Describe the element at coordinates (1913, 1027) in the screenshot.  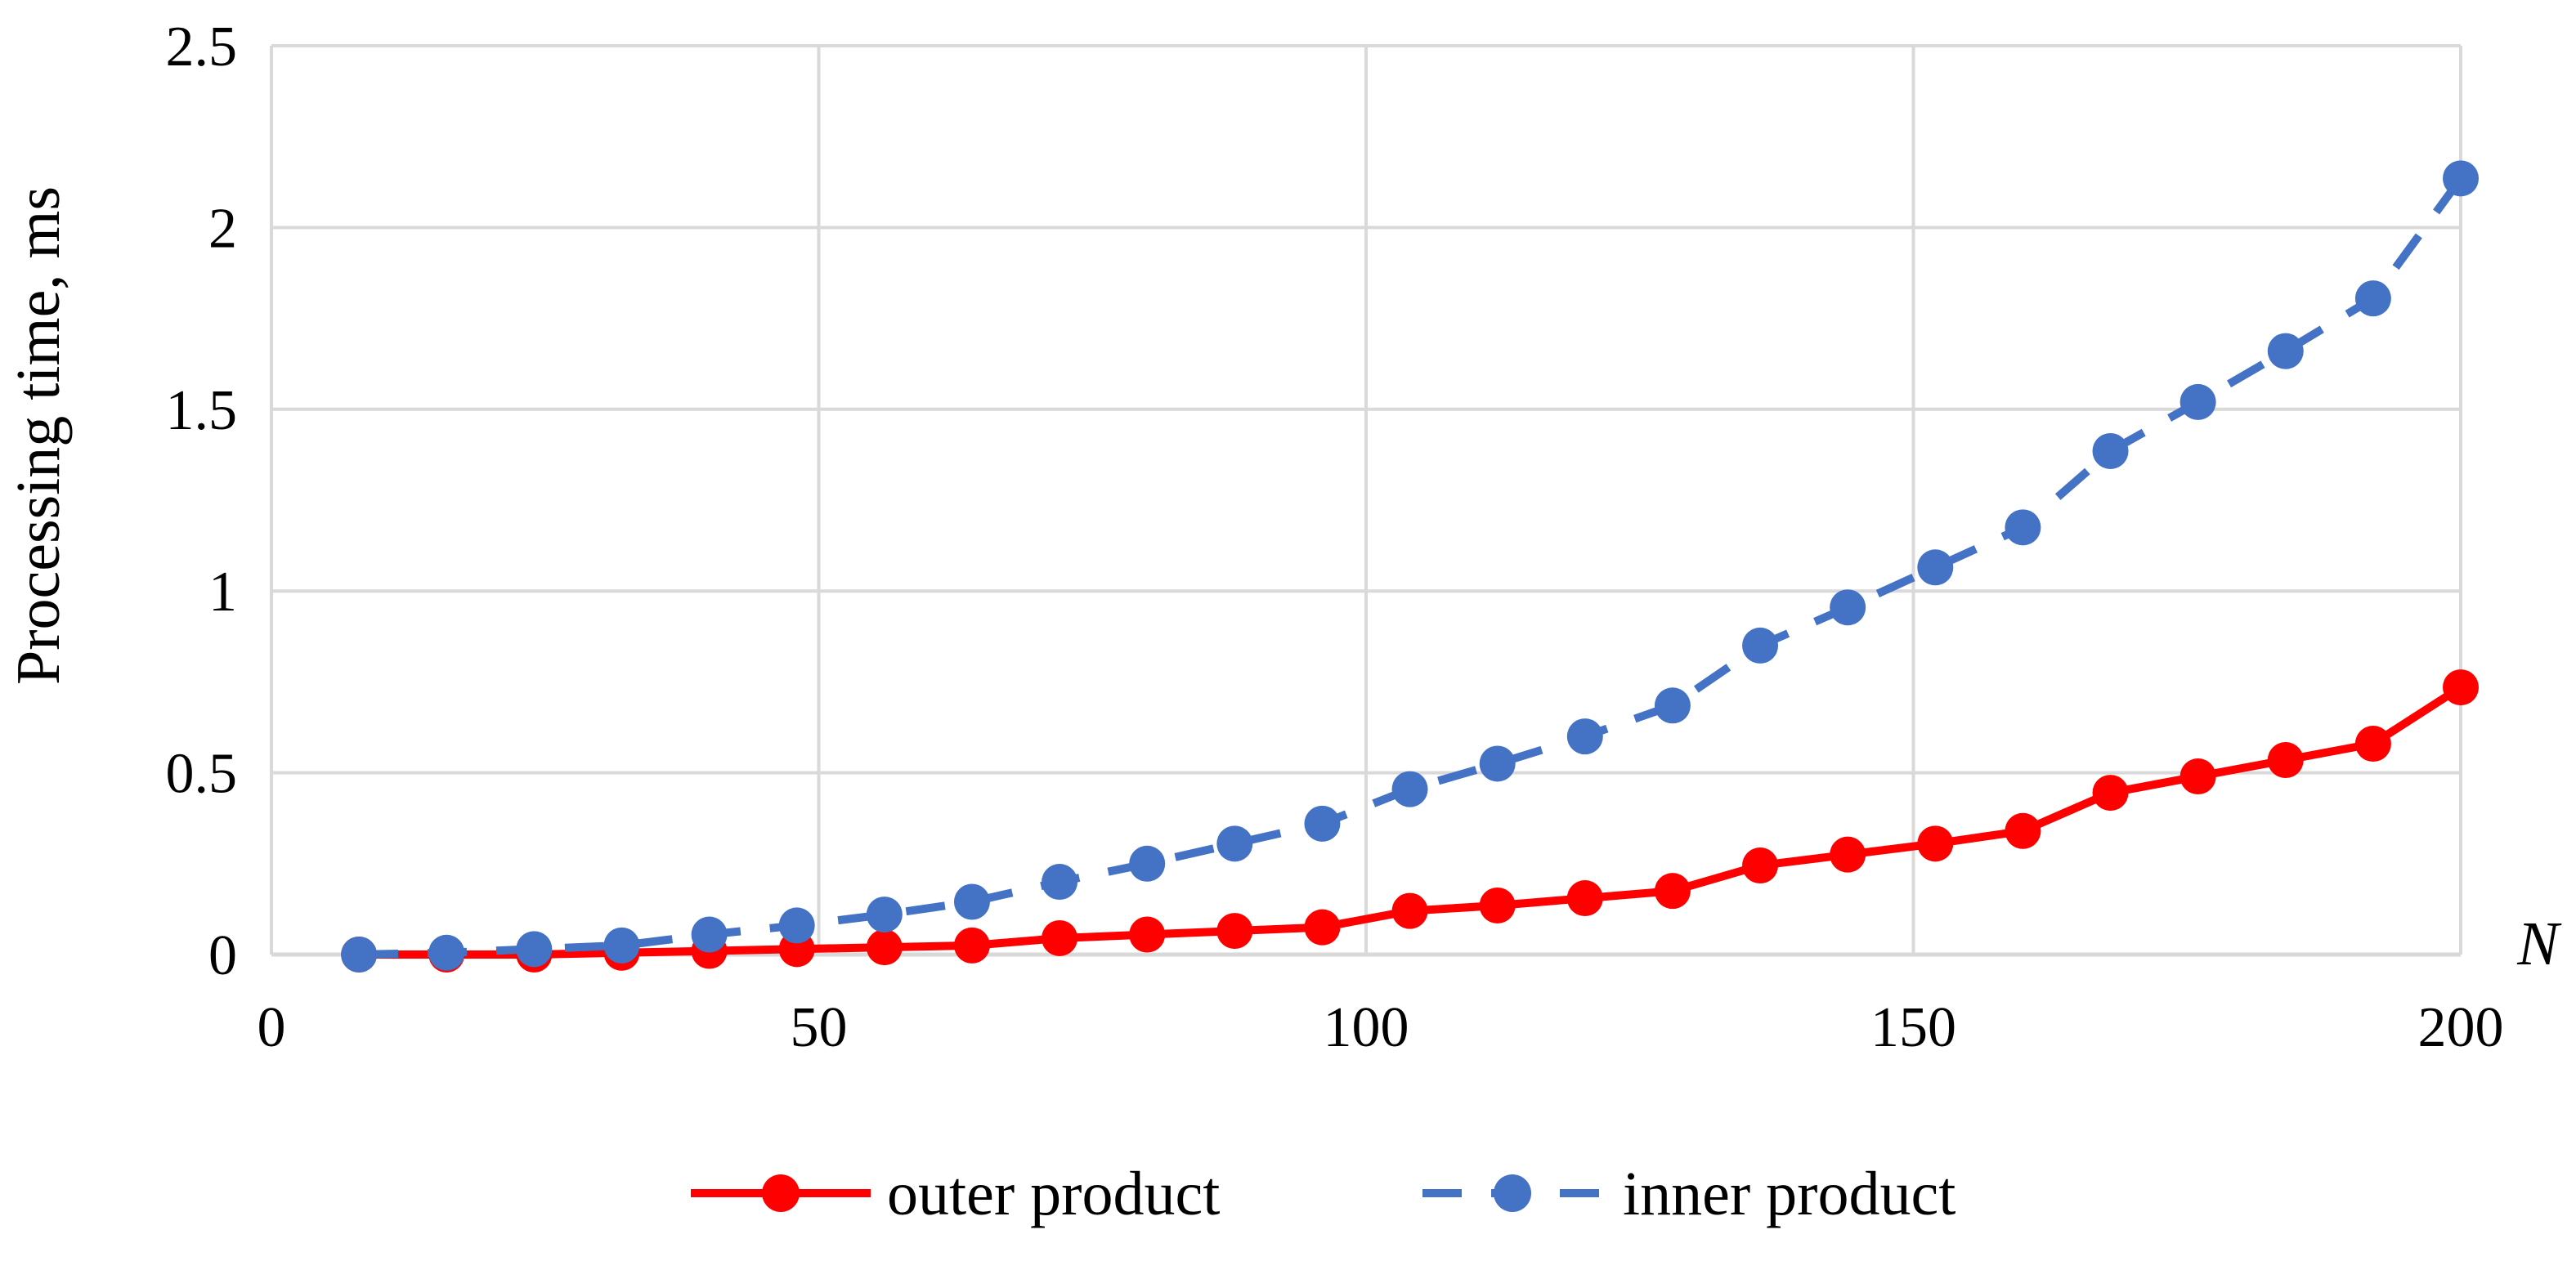
I see `x-tick-label-3: 150` at that location.